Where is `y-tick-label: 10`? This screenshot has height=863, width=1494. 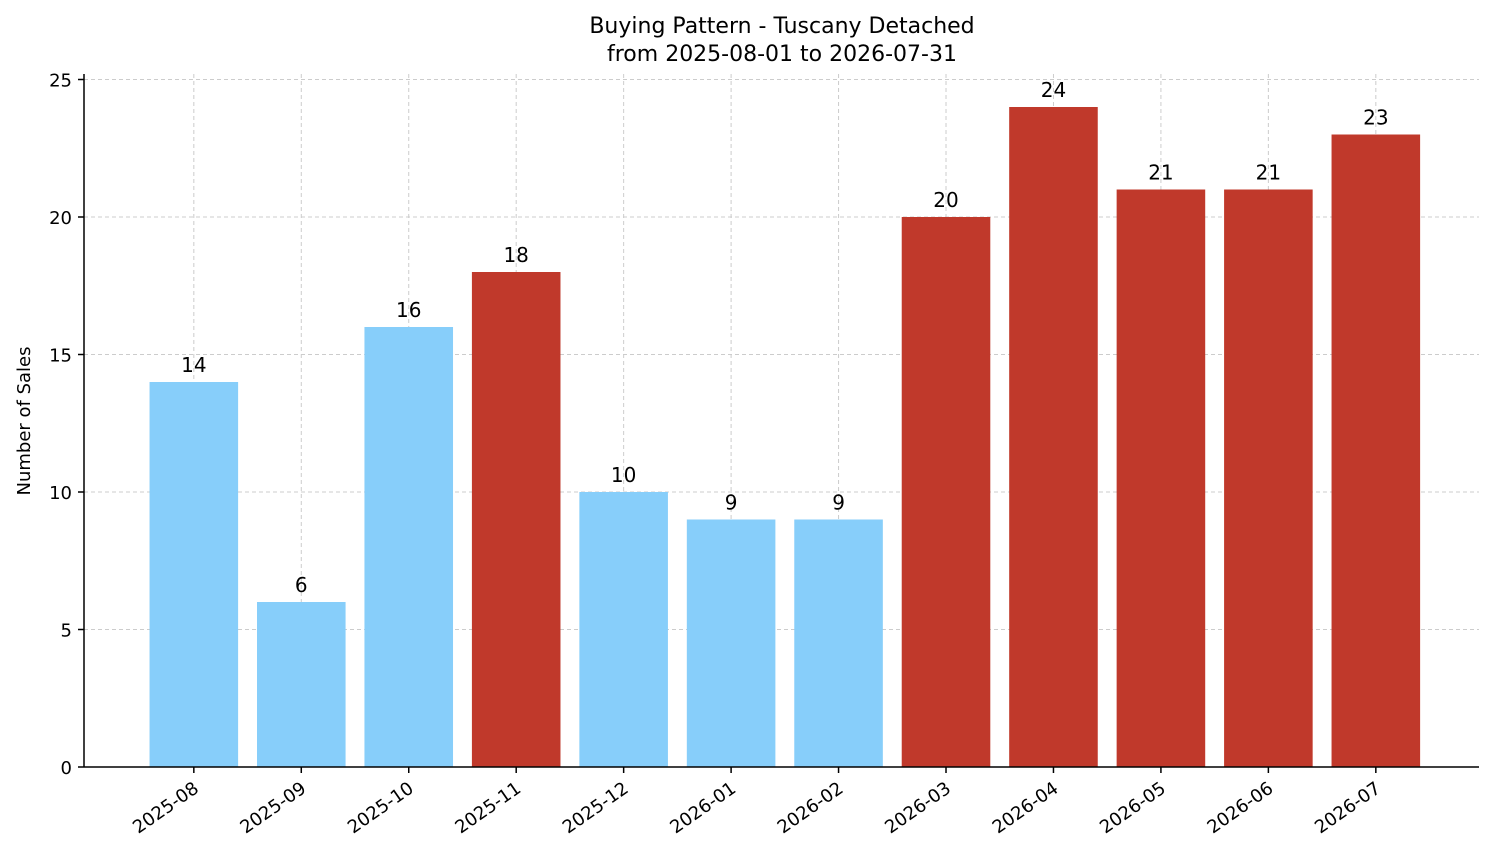
y-tick-label: 10 is located at coordinates (60, 493).